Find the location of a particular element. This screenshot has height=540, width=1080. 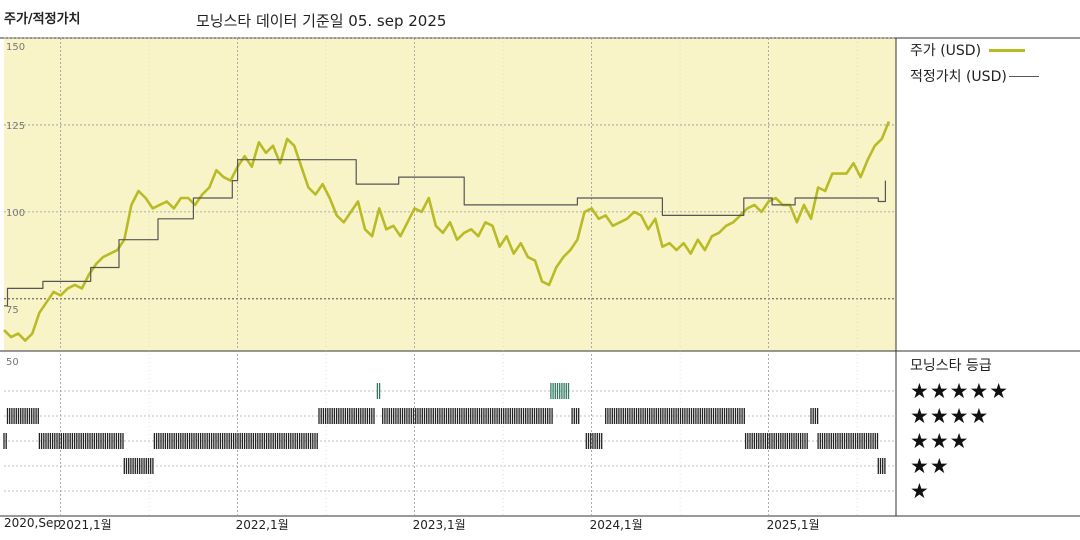

y-tick-label-75: 75 is located at coordinates (12, 310).